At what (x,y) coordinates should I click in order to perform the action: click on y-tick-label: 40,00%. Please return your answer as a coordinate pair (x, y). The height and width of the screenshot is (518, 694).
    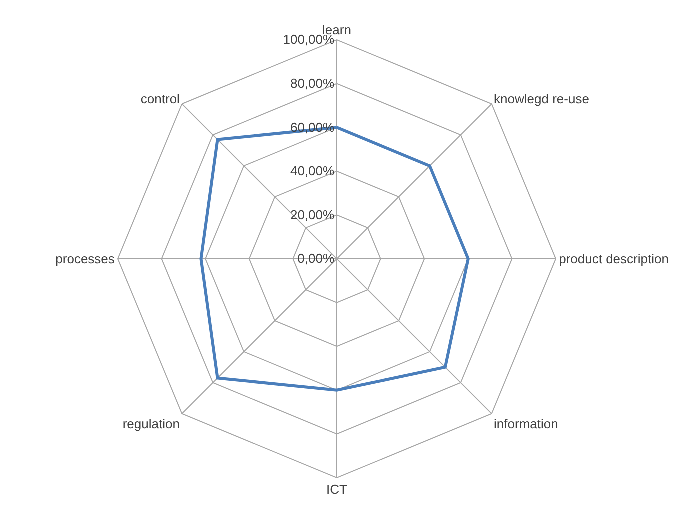
    Looking at the image, I should click on (312, 171).